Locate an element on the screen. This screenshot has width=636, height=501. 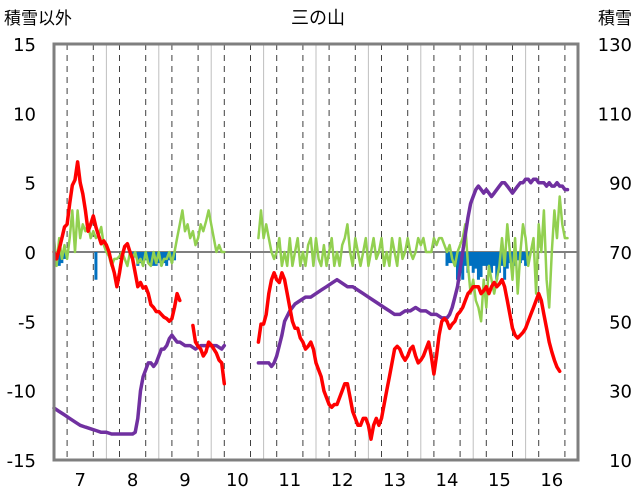
x-axis-ticks: 7 8 9 10 11 12 13 14 15 16 is located at coordinates (318, 480).